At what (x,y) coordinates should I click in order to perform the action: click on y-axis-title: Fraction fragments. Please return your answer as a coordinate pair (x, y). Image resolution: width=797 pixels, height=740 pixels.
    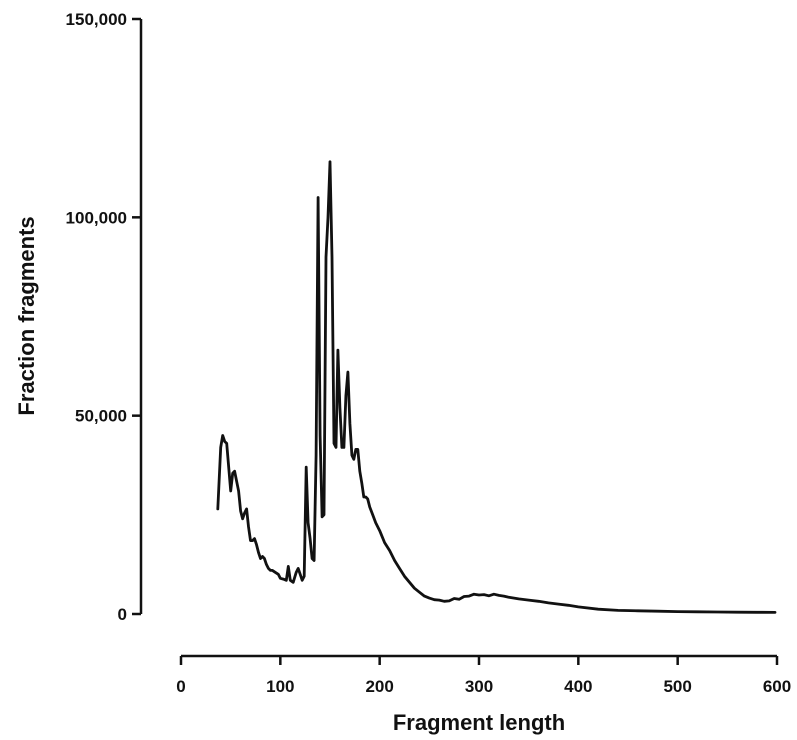
    Looking at the image, I should click on (26, 315).